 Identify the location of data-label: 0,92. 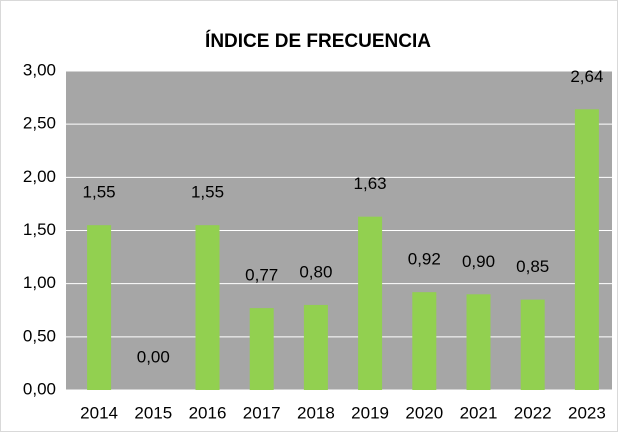
(424, 259).